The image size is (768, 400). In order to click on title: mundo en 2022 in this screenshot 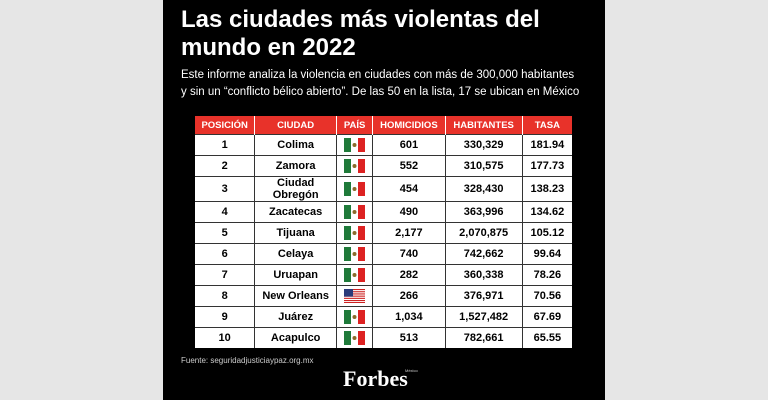, I will do `click(268, 47)`.